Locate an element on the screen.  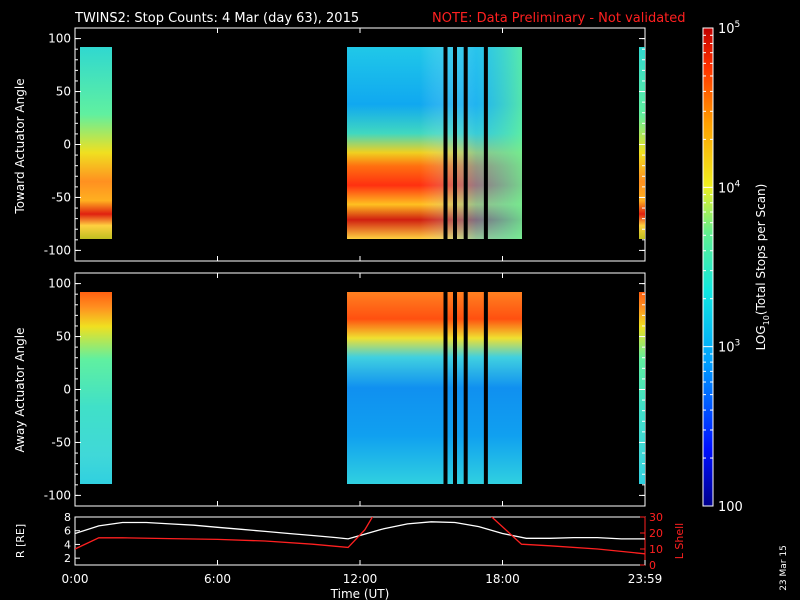
orbit-left-ytick-label: 2 is located at coordinates (67, 558).